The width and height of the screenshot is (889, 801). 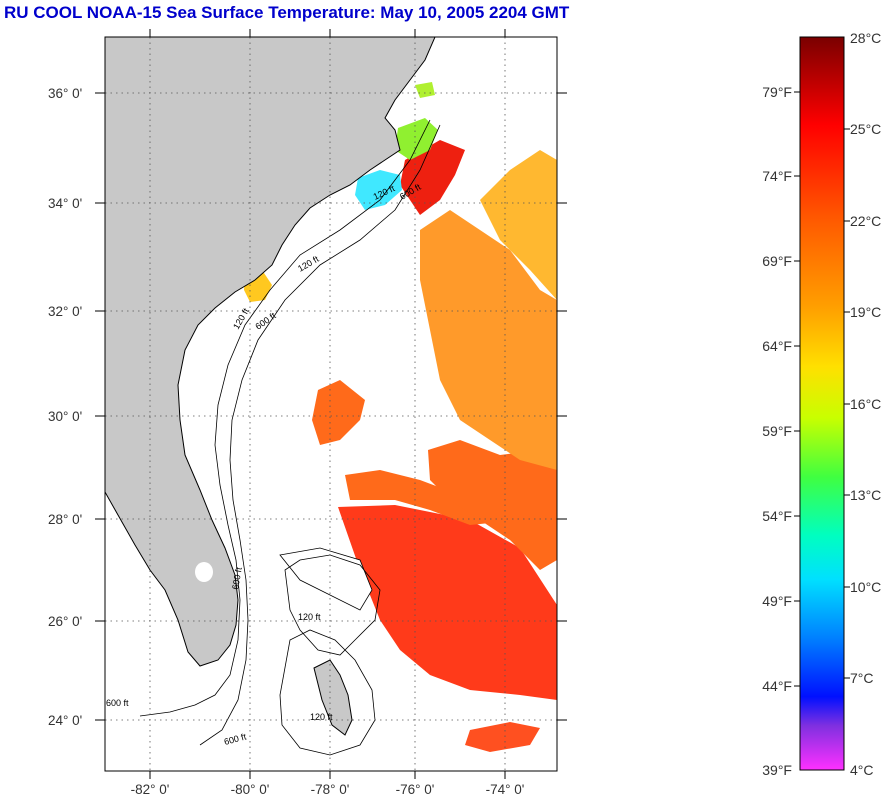 I want to click on sst-patch-bahamas-warm, so click(x=447, y=602).